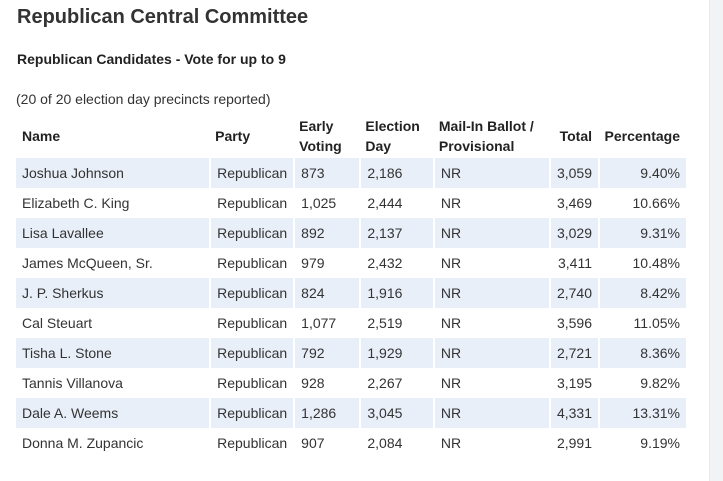 This screenshot has height=481, width=723. Describe the element at coordinates (573, 263) in the screenshot. I see `total-count: 3,411` at that location.